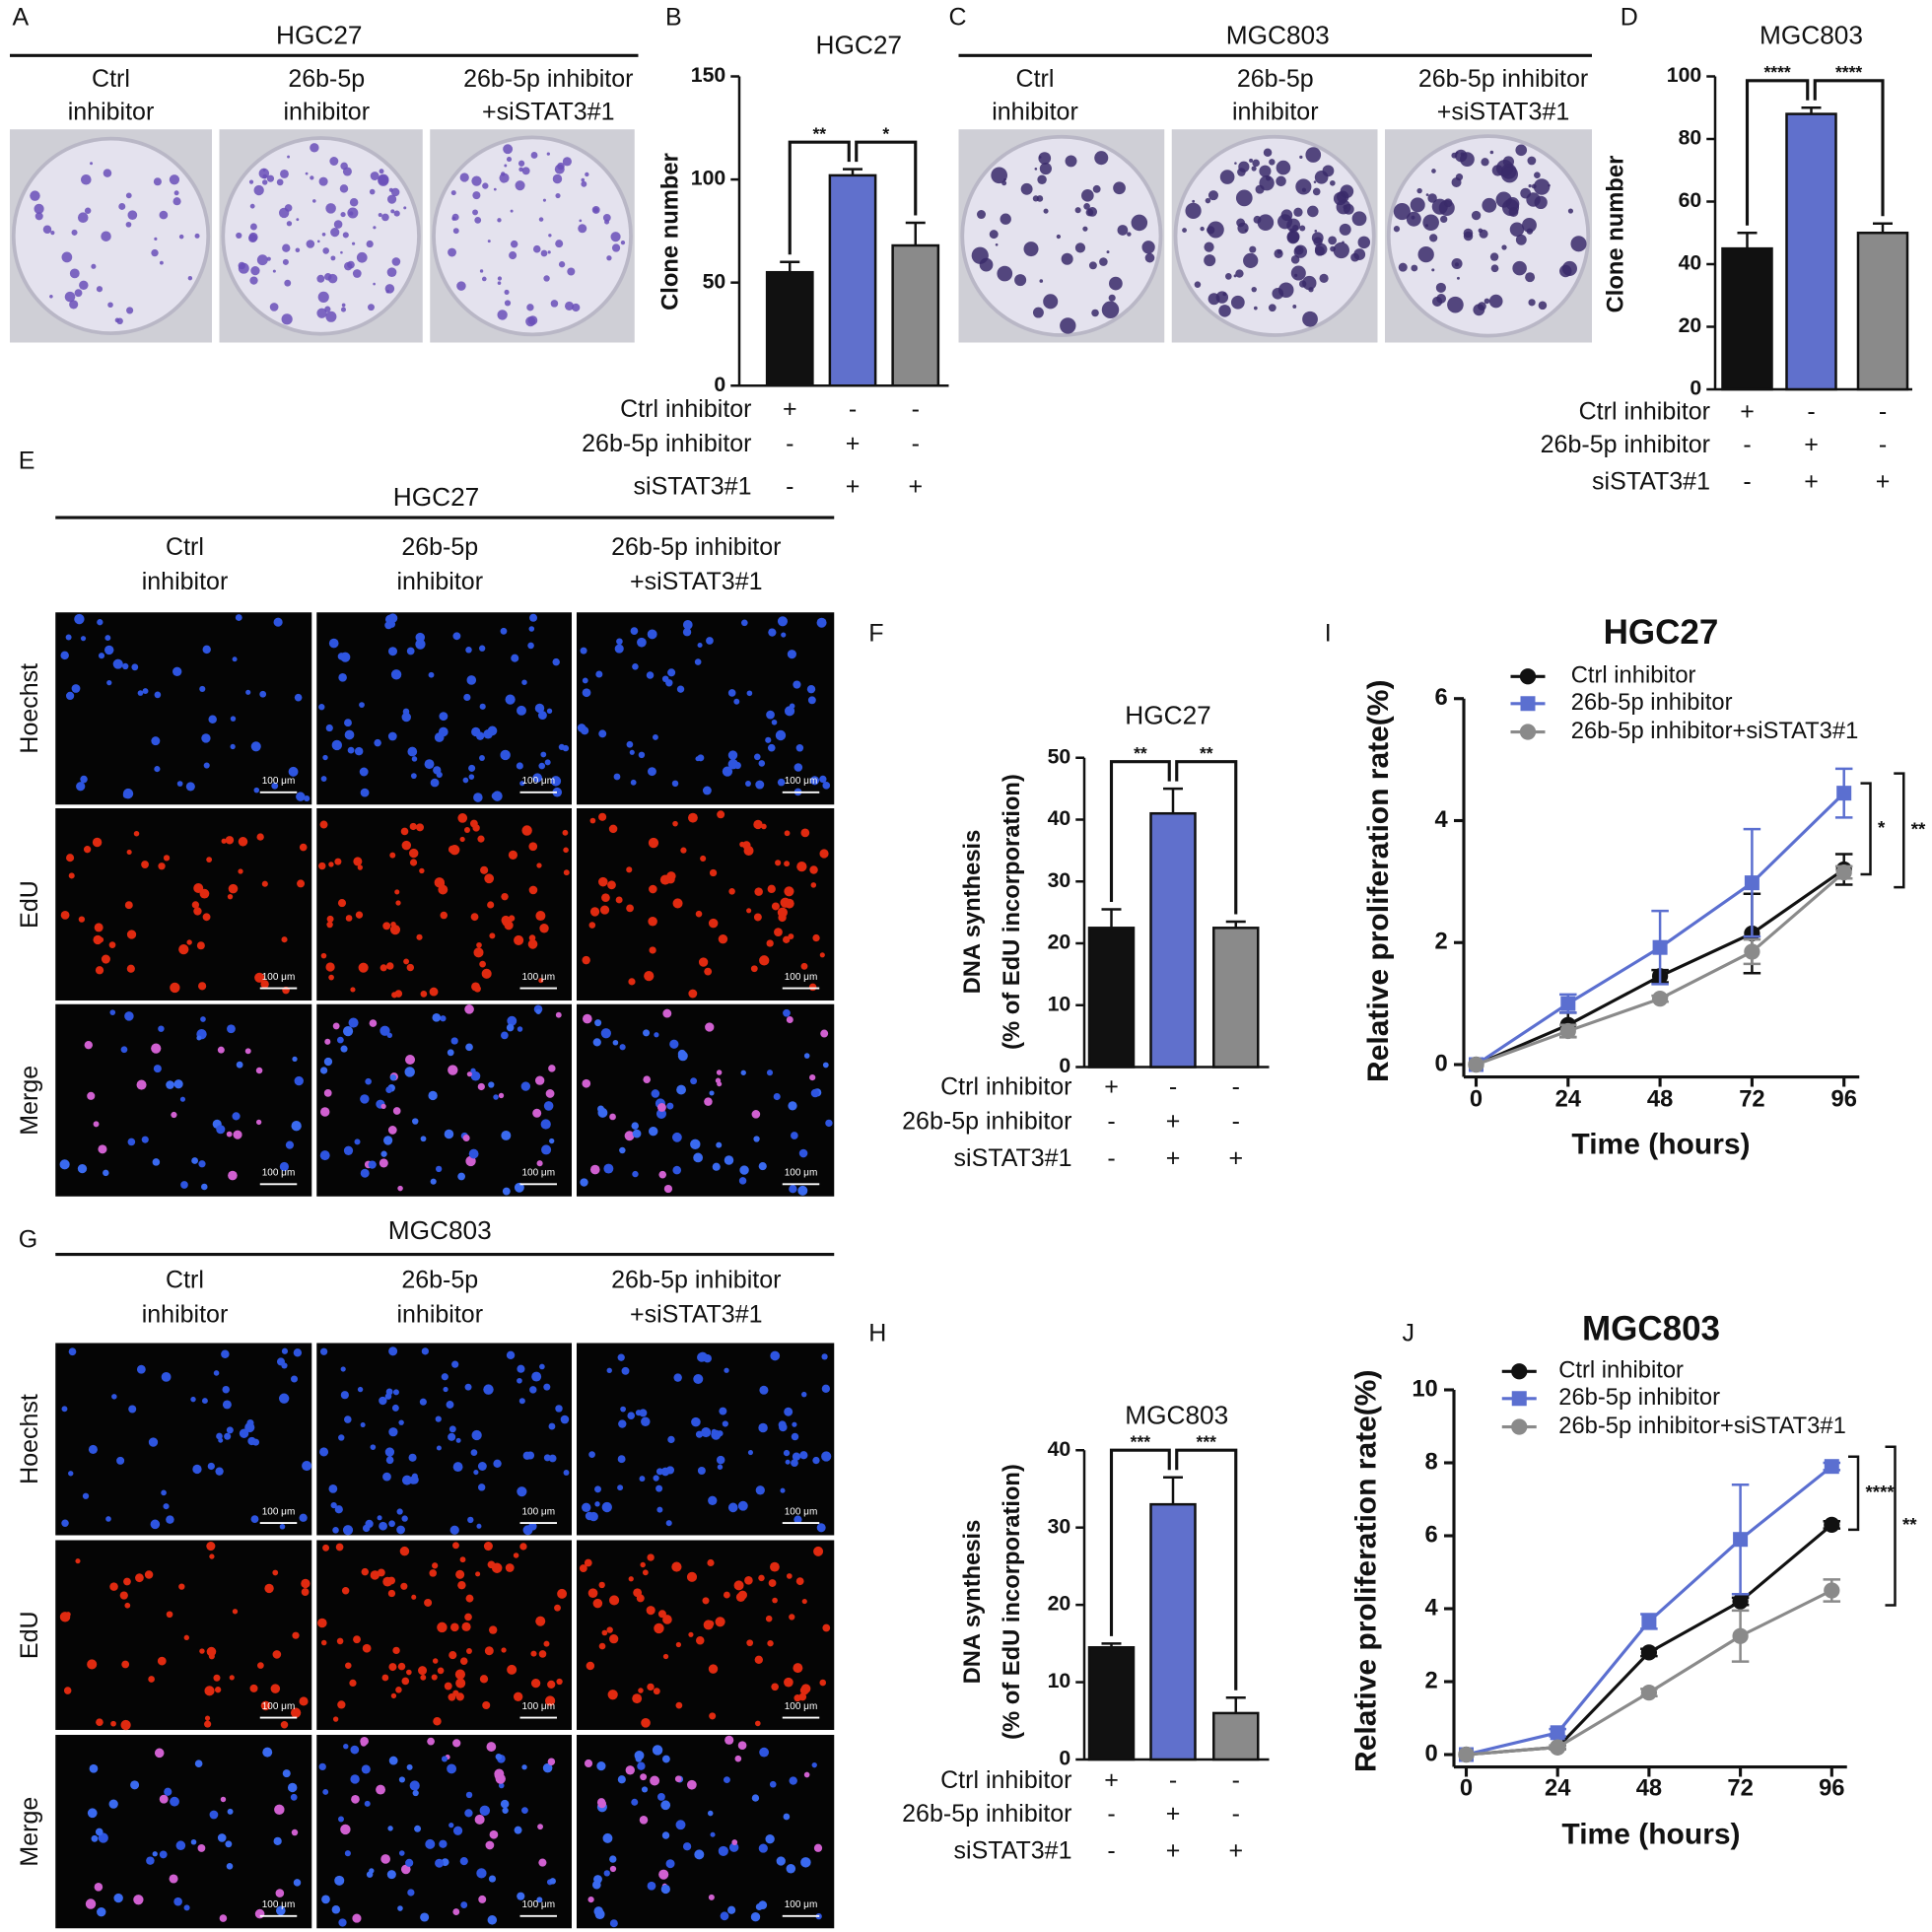 The image size is (1932, 1932). Describe the element at coordinates (1425, 1389) in the screenshot. I see `y-tick-label: 10` at that location.